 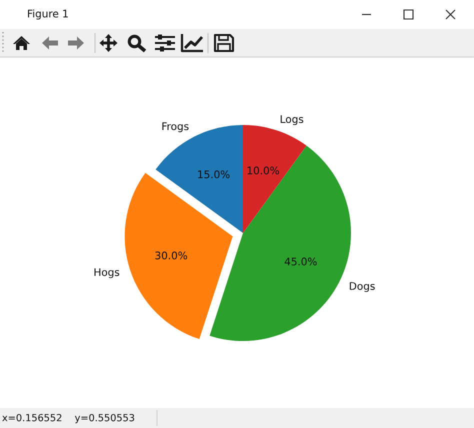 What do you see at coordinates (362, 287) in the screenshot?
I see `slice-label: Dogs` at bounding box center [362, 287].